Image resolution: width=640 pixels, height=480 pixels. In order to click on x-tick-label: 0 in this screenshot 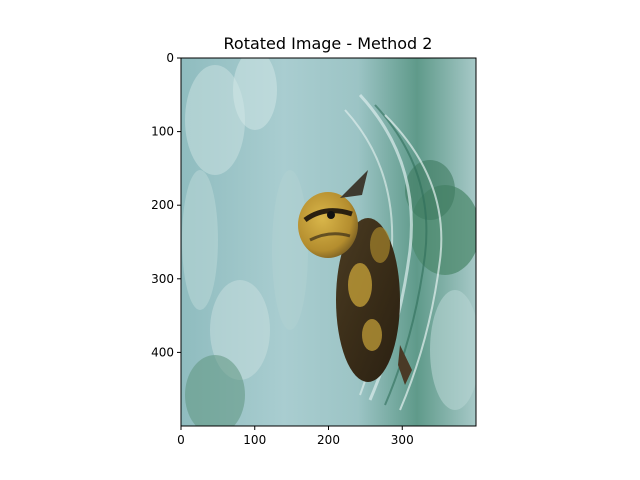, I will do `click(181, 440)`.